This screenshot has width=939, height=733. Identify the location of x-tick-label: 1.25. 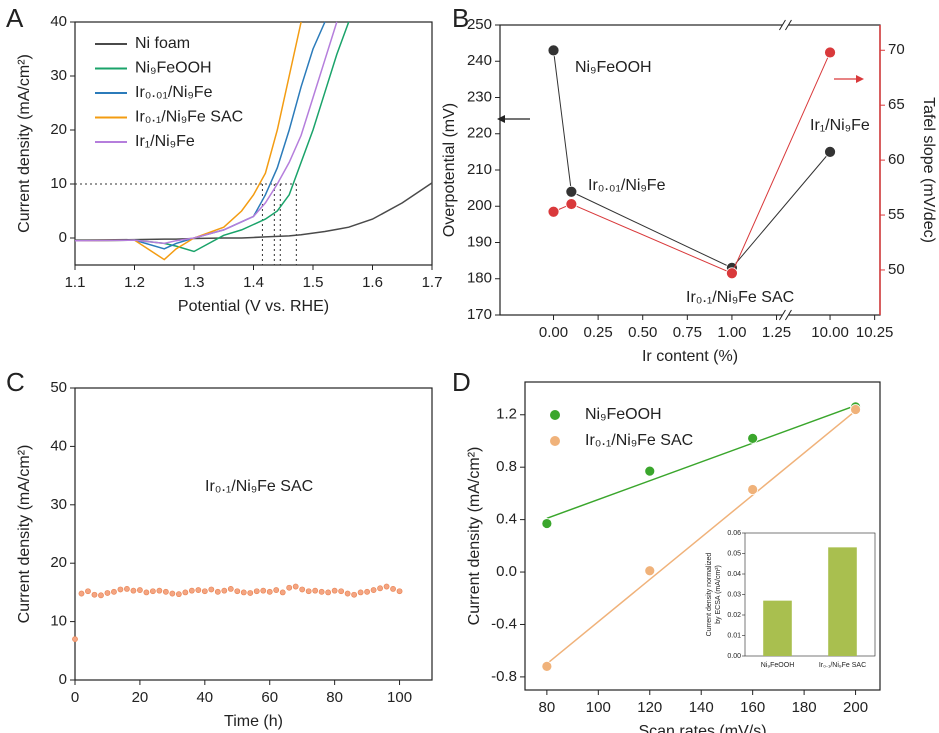
(776, 332).